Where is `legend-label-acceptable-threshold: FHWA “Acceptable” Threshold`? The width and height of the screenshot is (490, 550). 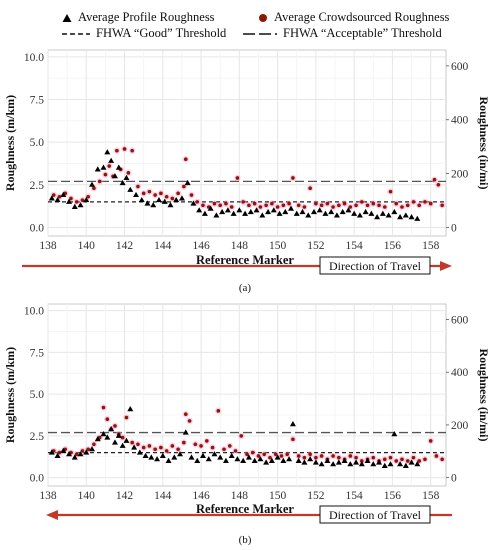
legend-label-acceptable-threshold: FHWA “Acceptable” Threshold is located at coordinates (362, 33).